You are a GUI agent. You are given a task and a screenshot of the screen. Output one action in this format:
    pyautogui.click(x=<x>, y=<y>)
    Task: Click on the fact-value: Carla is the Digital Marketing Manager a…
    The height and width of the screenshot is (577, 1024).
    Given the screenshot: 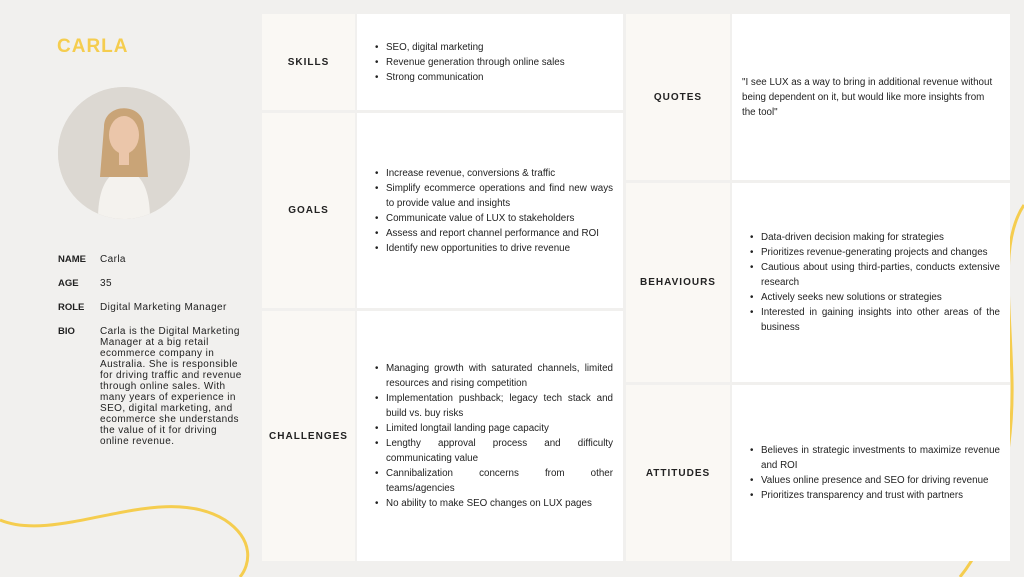 What is the action you would take?
    pyautogui.click(x=171, y=386)
    